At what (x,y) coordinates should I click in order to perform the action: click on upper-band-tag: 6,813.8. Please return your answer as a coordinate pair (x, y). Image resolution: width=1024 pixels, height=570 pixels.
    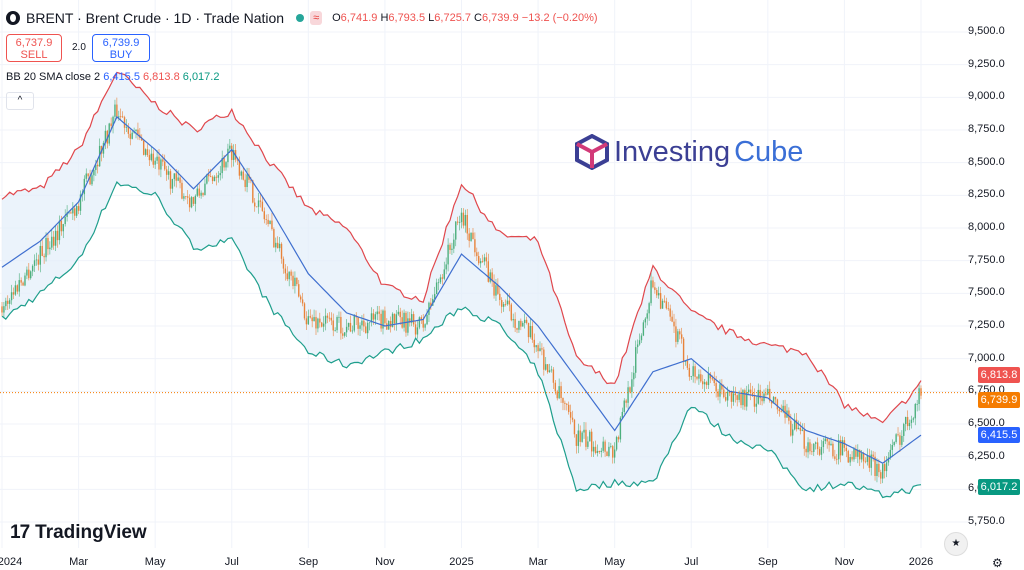
    Looking at the image, I should click on (999, 374).